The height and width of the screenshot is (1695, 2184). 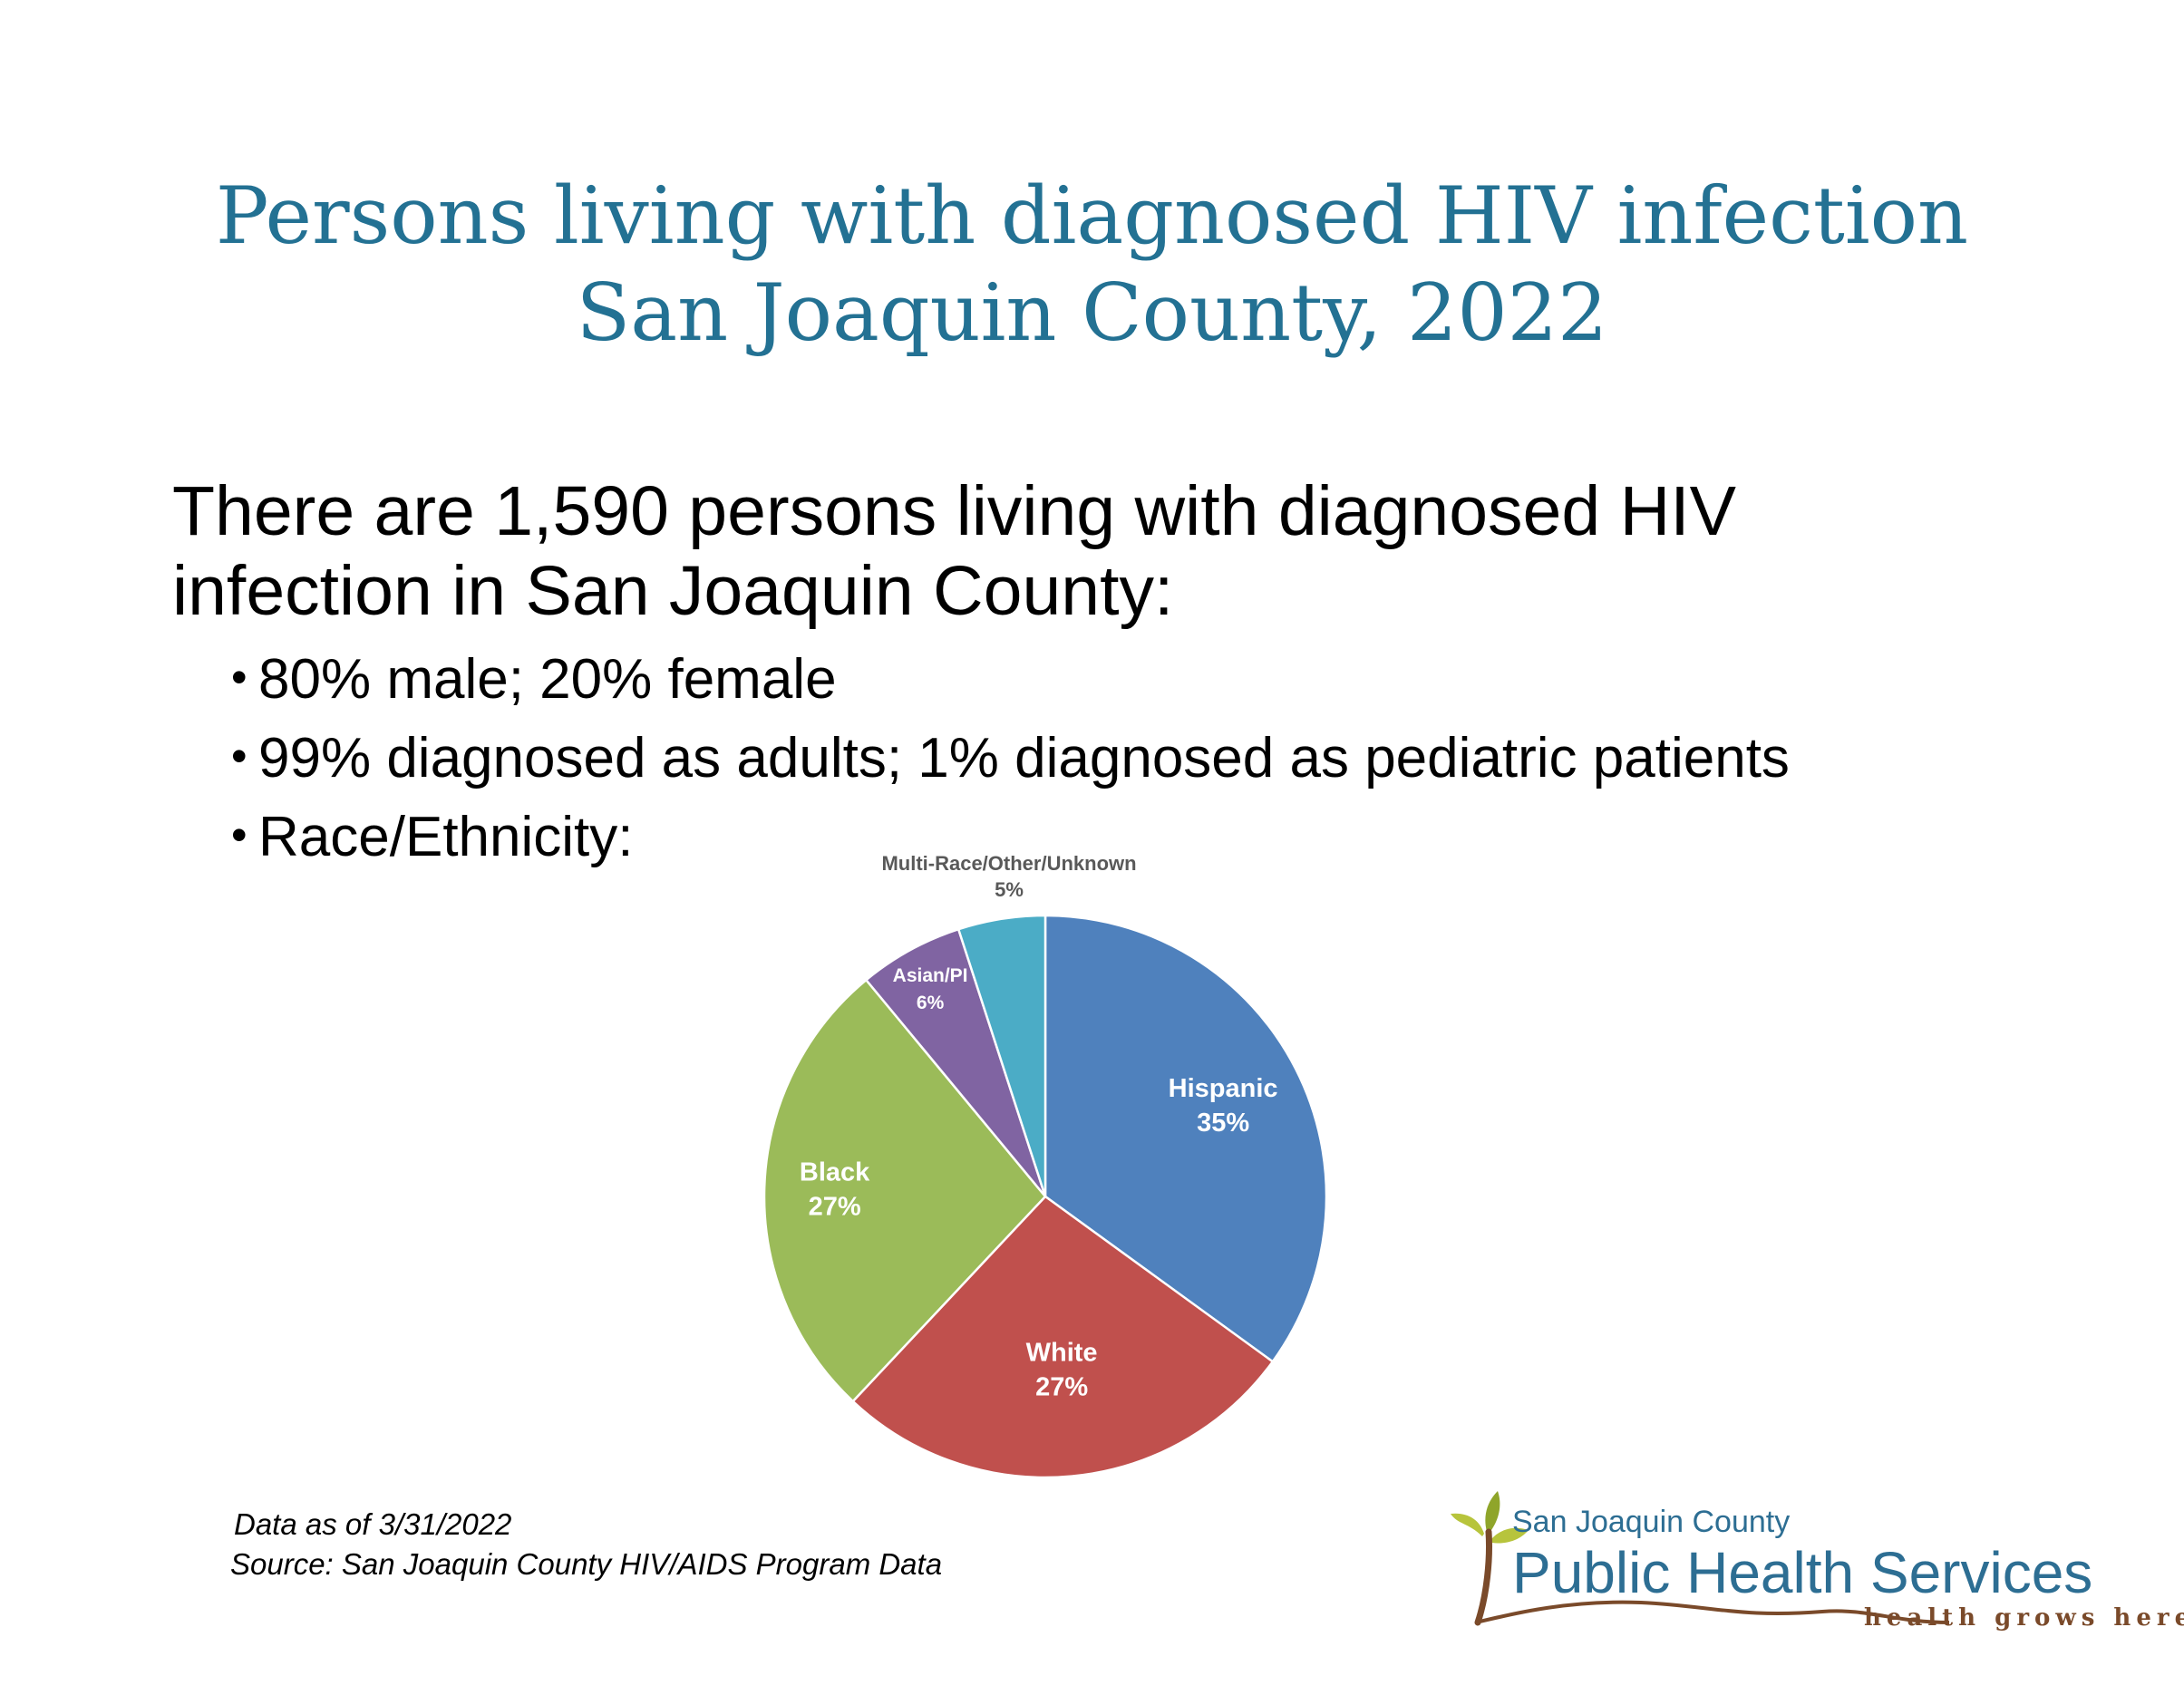 I want to click on intro-line-2: infection in San Joaquin County:, so click(x=673, y=591).